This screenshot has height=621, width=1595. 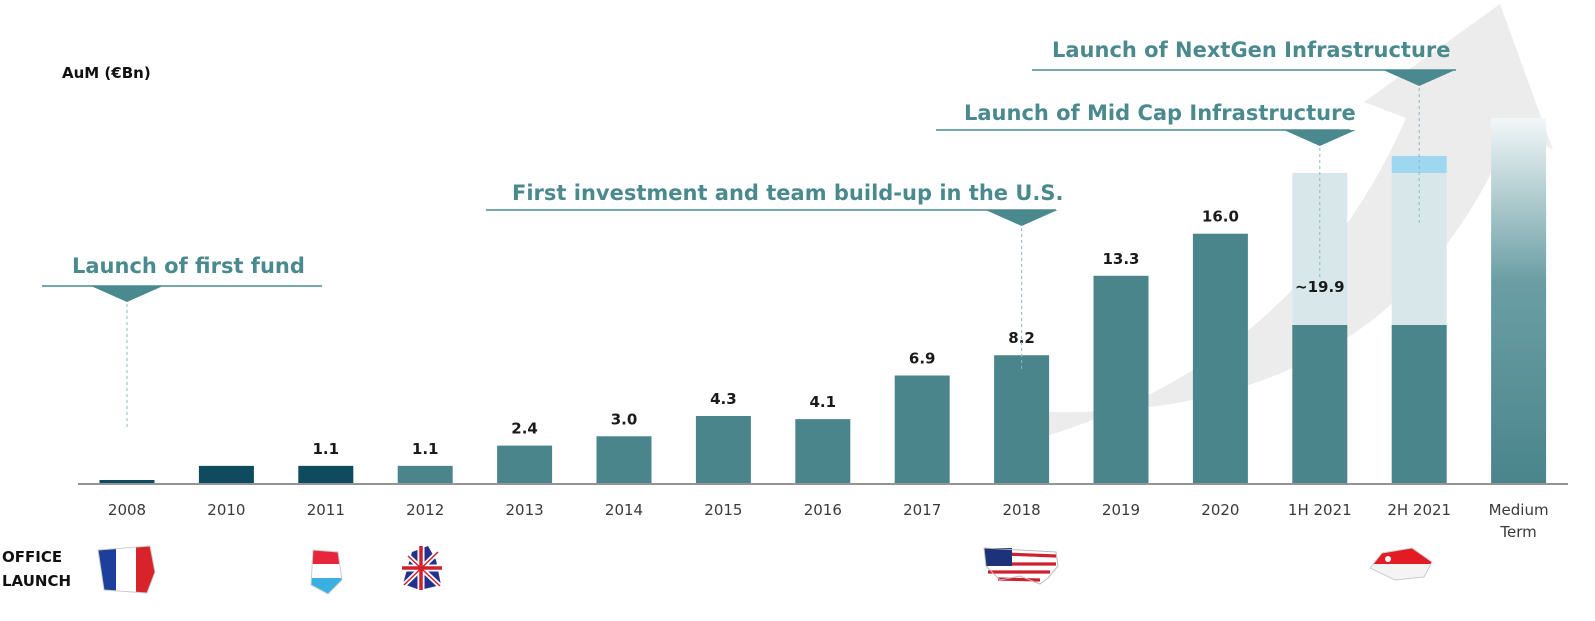 I want to click on bar-2010, so click(x=226, y=474).